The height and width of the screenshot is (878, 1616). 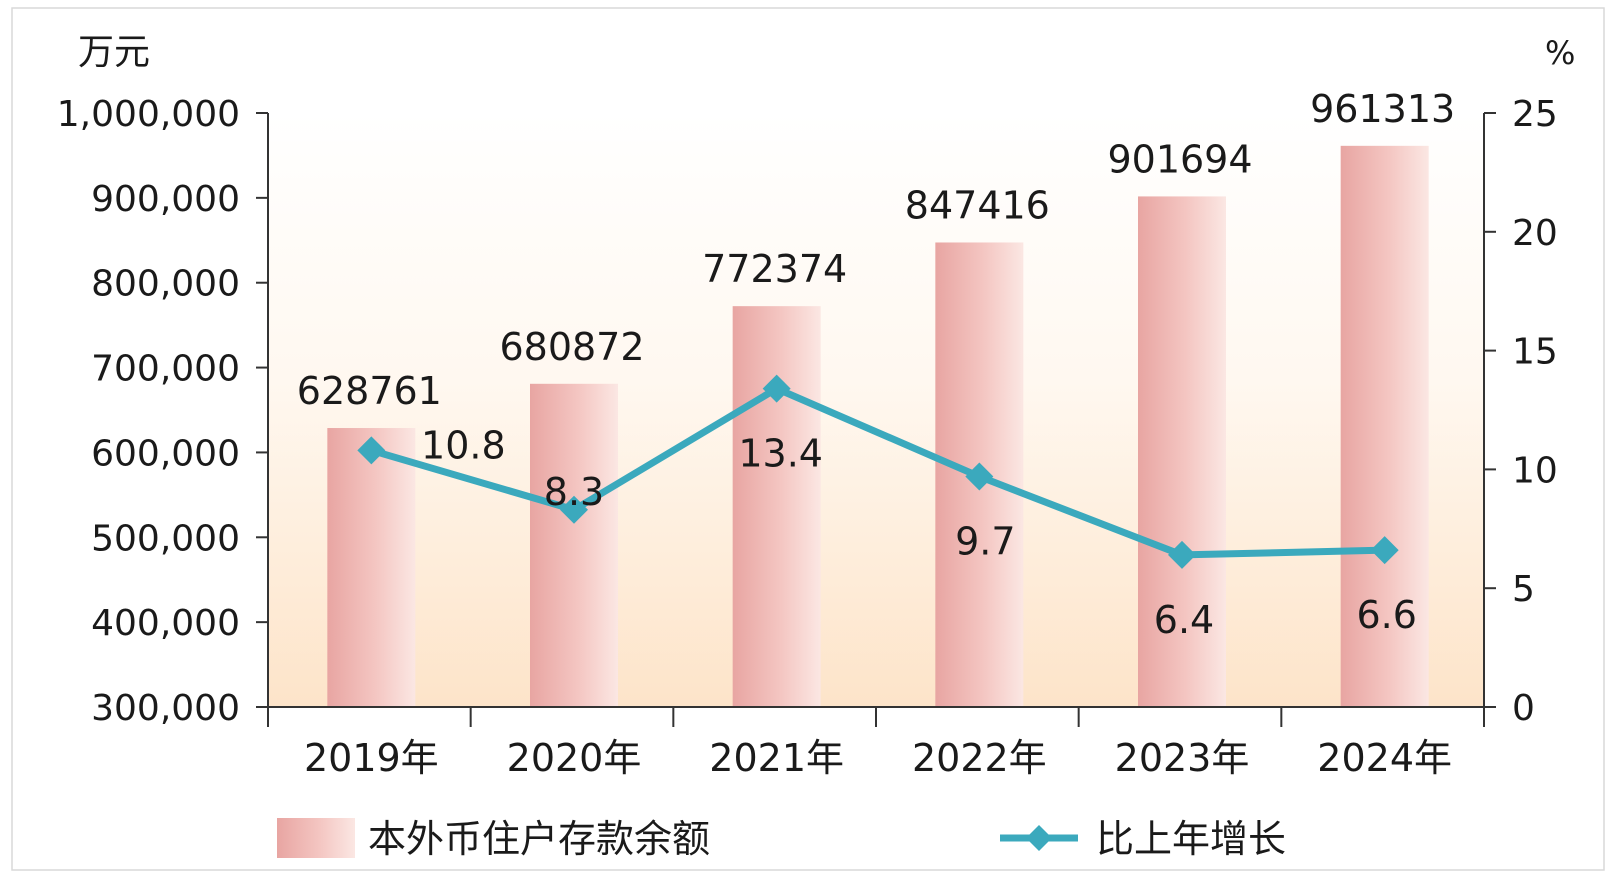 I want to click on right-tick-label-4: 20, so click(x=1535, y=233).